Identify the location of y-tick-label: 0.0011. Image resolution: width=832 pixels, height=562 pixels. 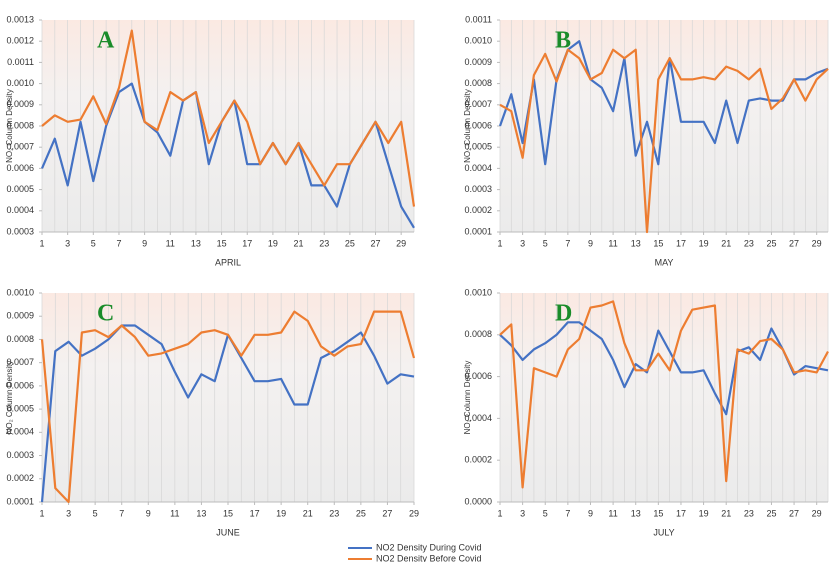
(20, 62).